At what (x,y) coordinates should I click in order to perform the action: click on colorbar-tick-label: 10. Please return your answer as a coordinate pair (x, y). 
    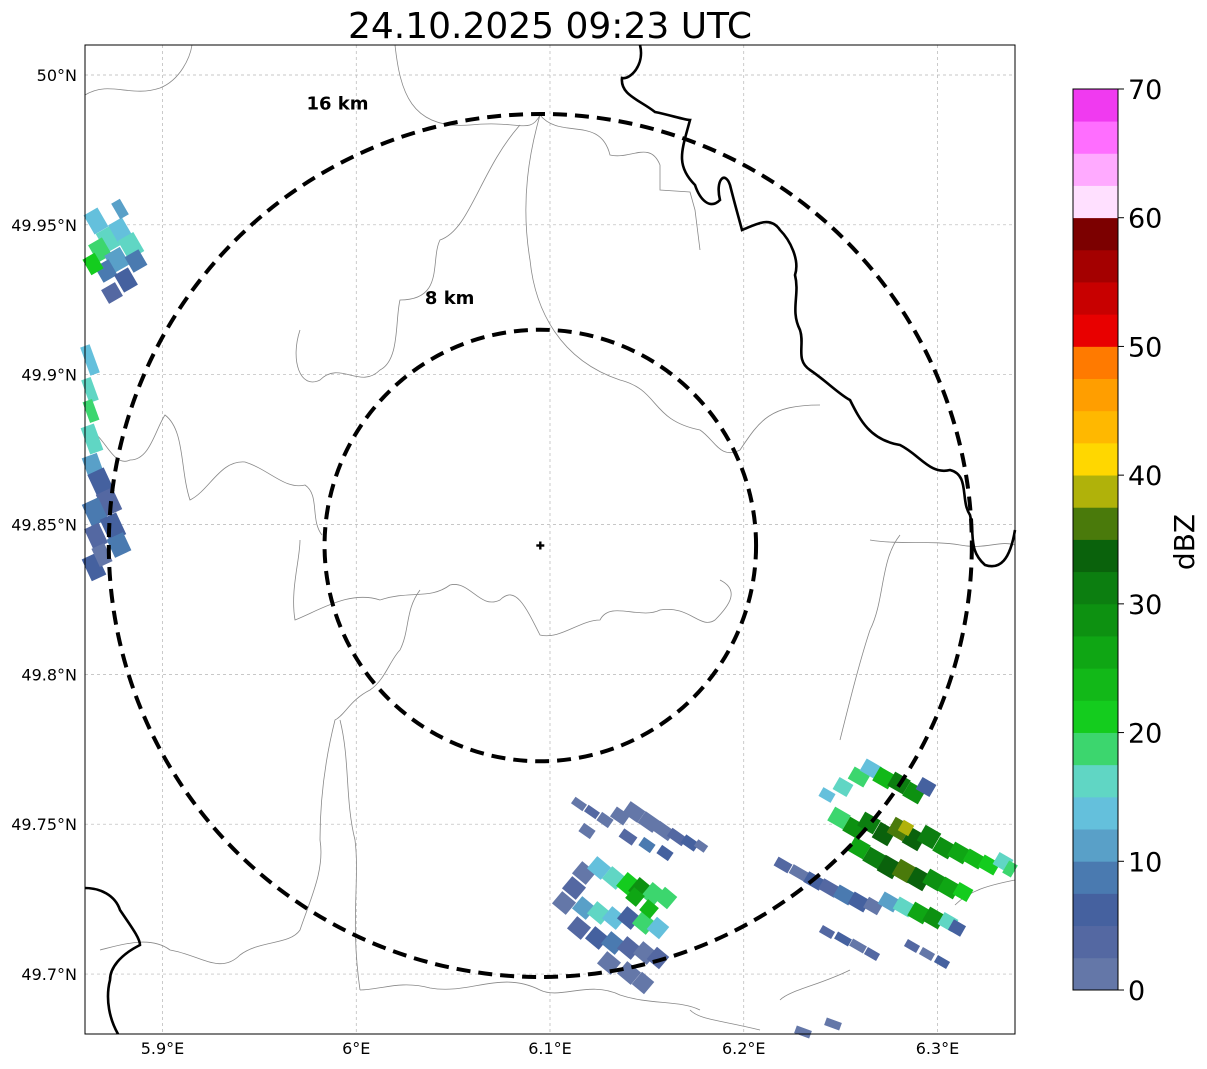
    Looking at the image, I should click on (1145, 862).